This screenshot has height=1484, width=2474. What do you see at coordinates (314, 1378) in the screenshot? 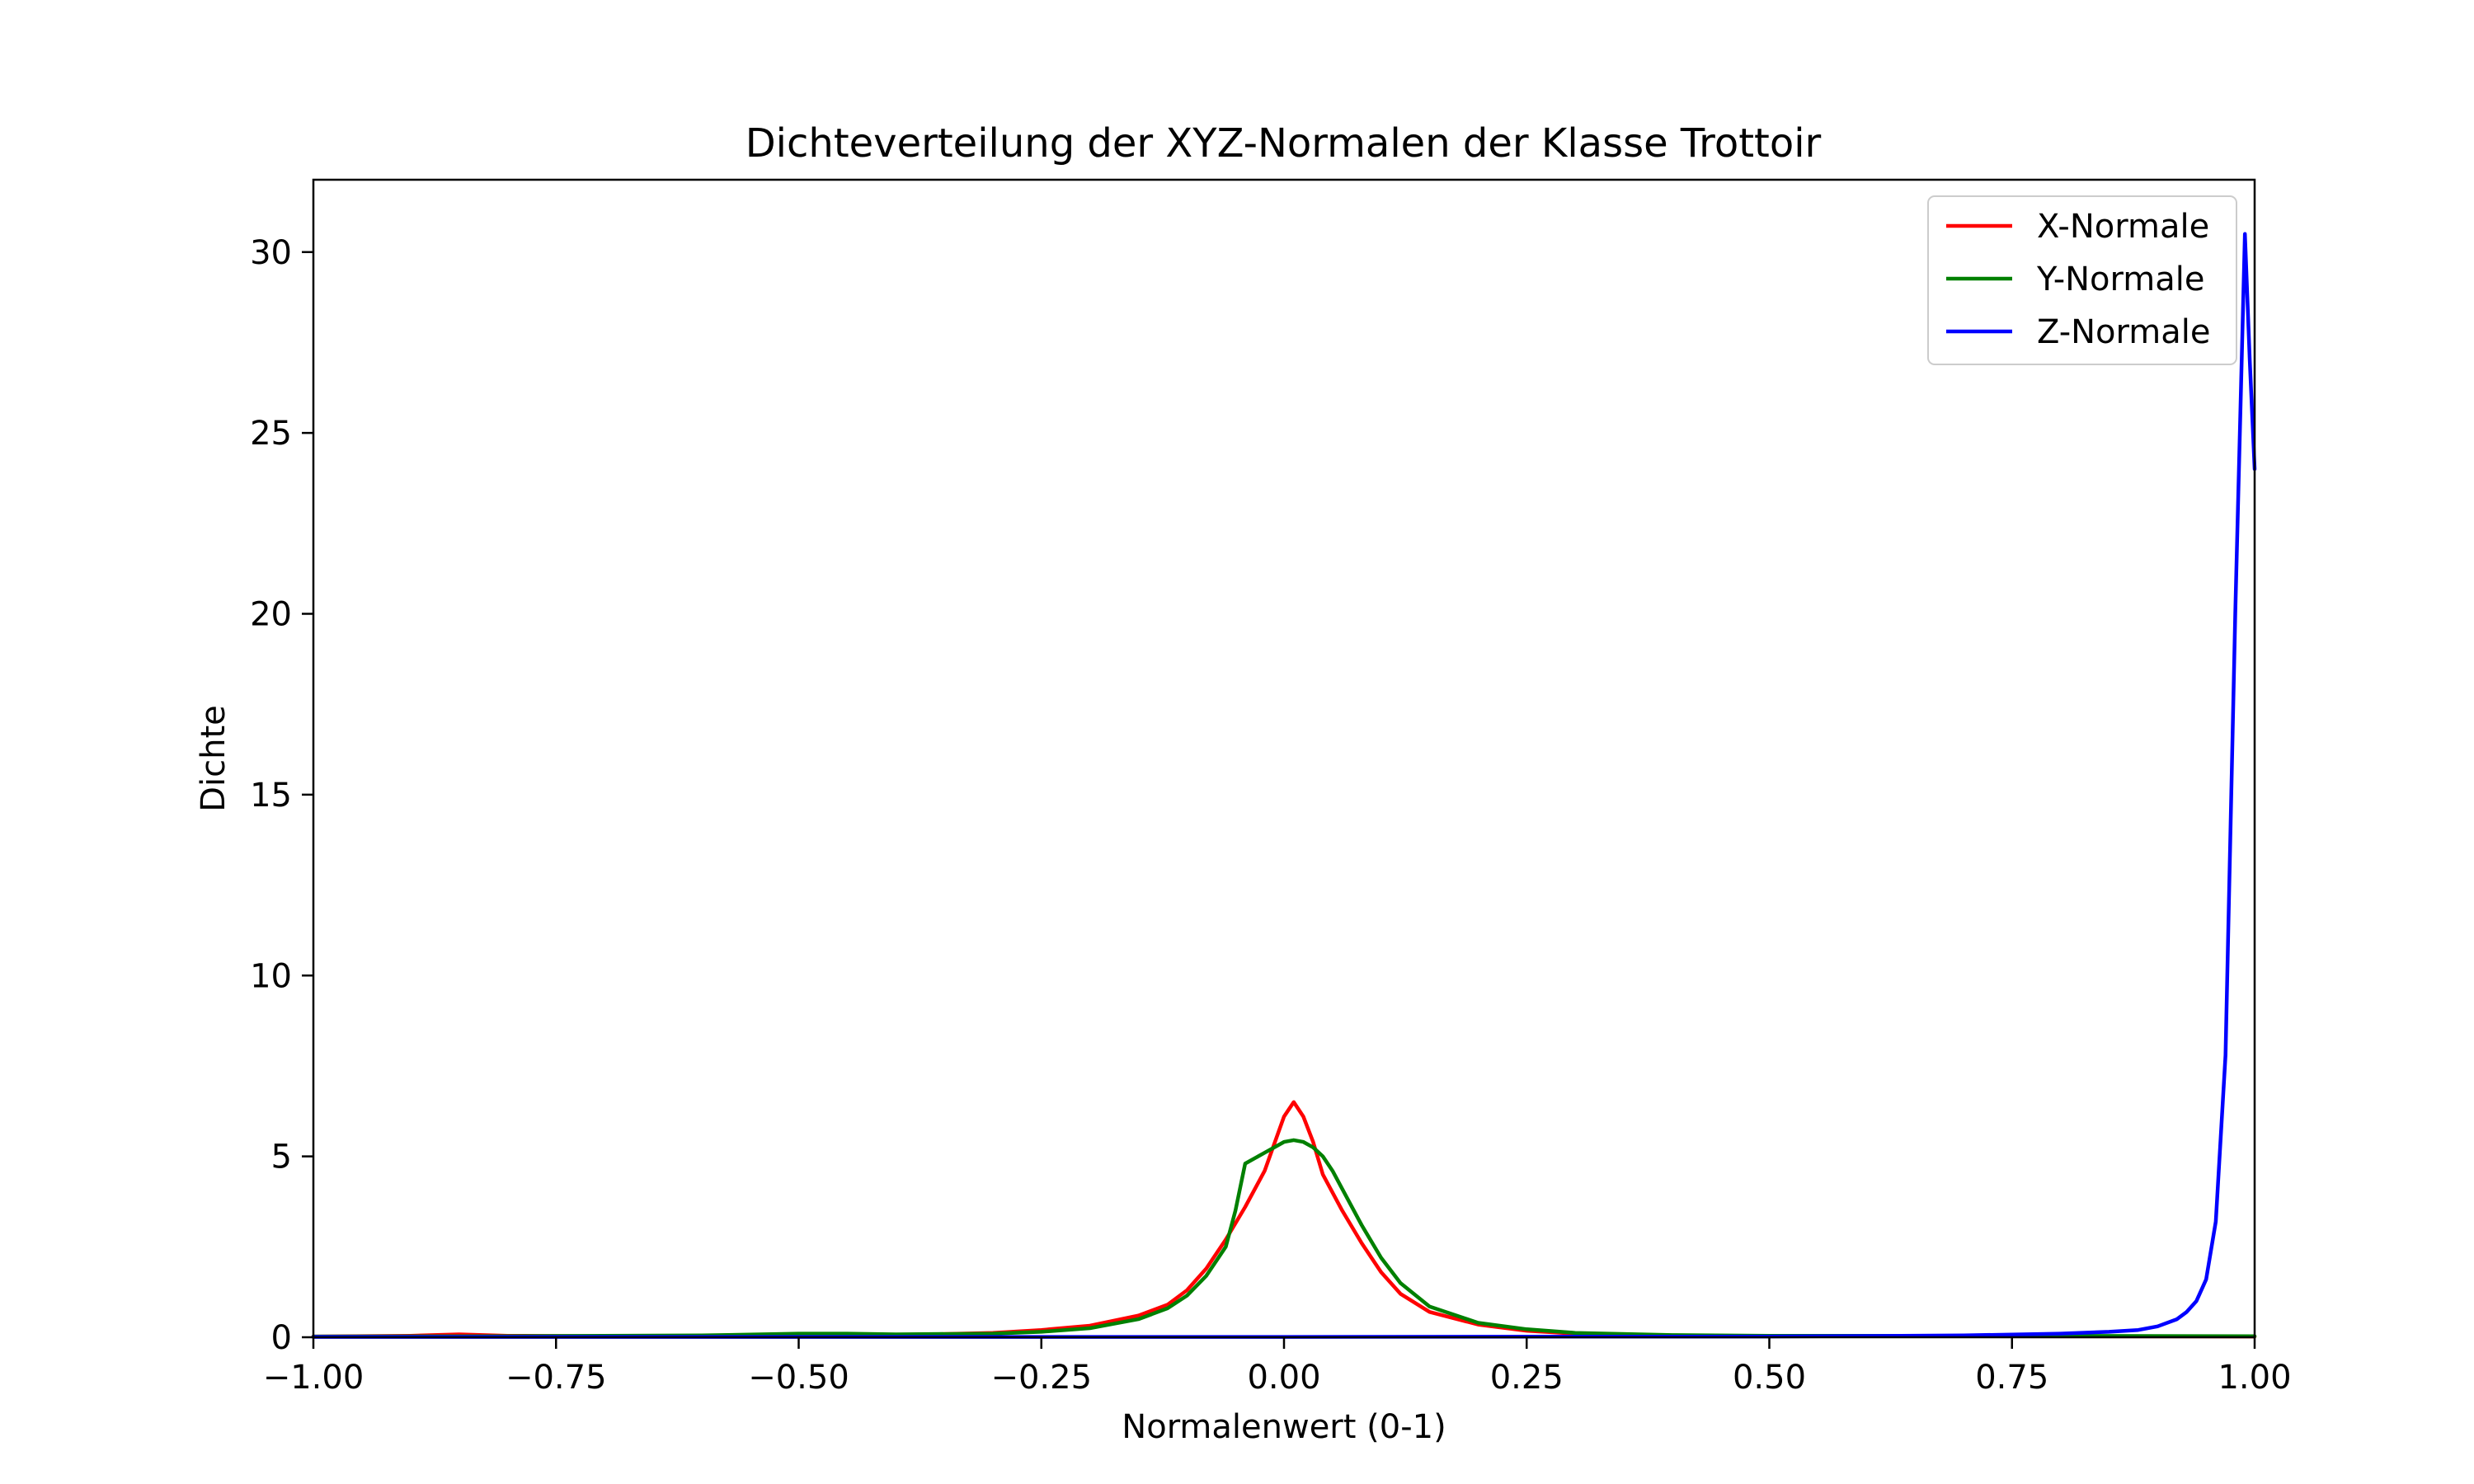
I see `x-tick-label: −1.00` at bounding box center [314, 1378].